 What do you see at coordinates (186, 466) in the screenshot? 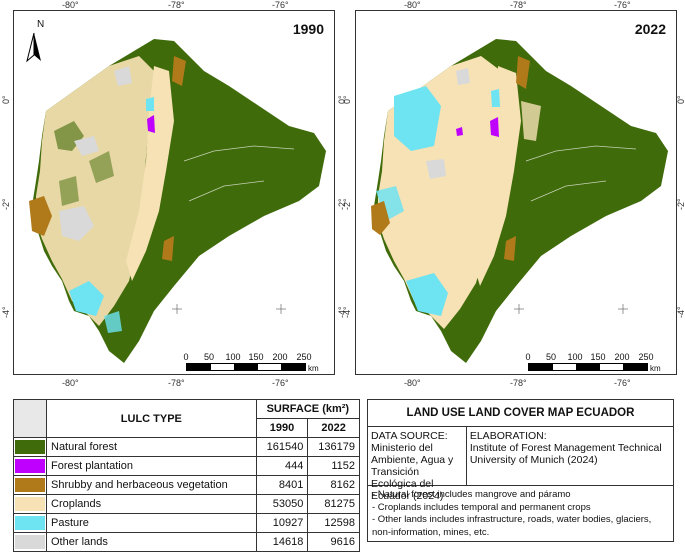
I see `legend-row: Forest plantation 444 1152` at bounding box center [186, 466].